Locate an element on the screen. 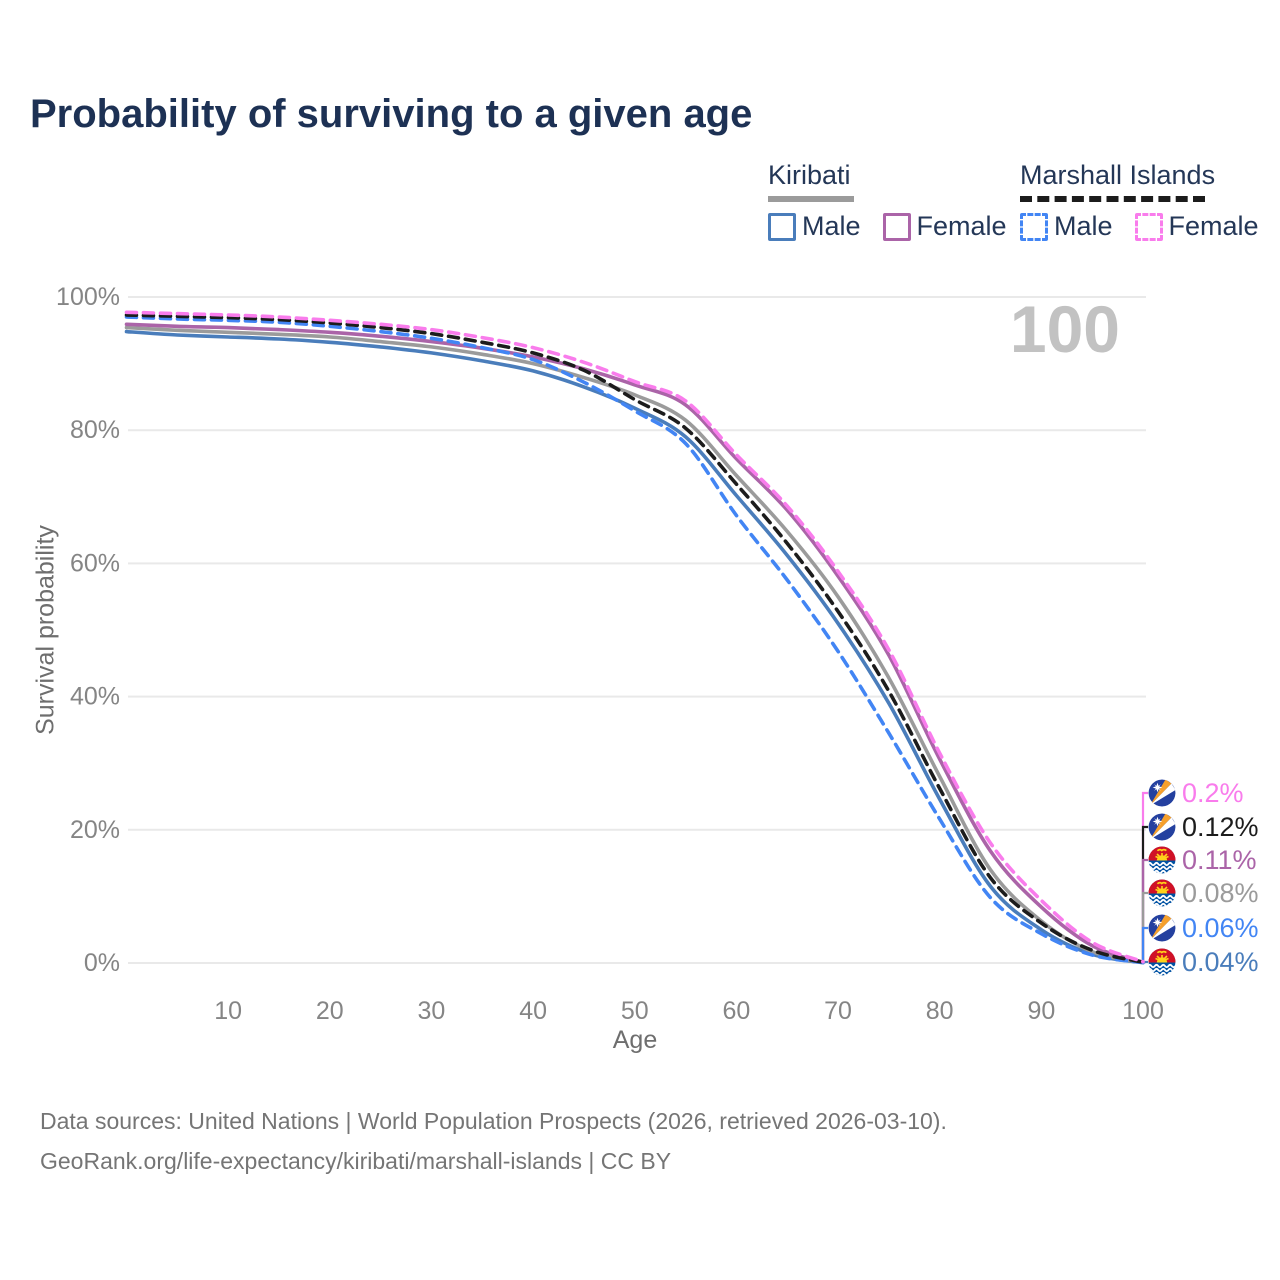  kiribati-solid-line-sample is located at coordinates (811, 199).